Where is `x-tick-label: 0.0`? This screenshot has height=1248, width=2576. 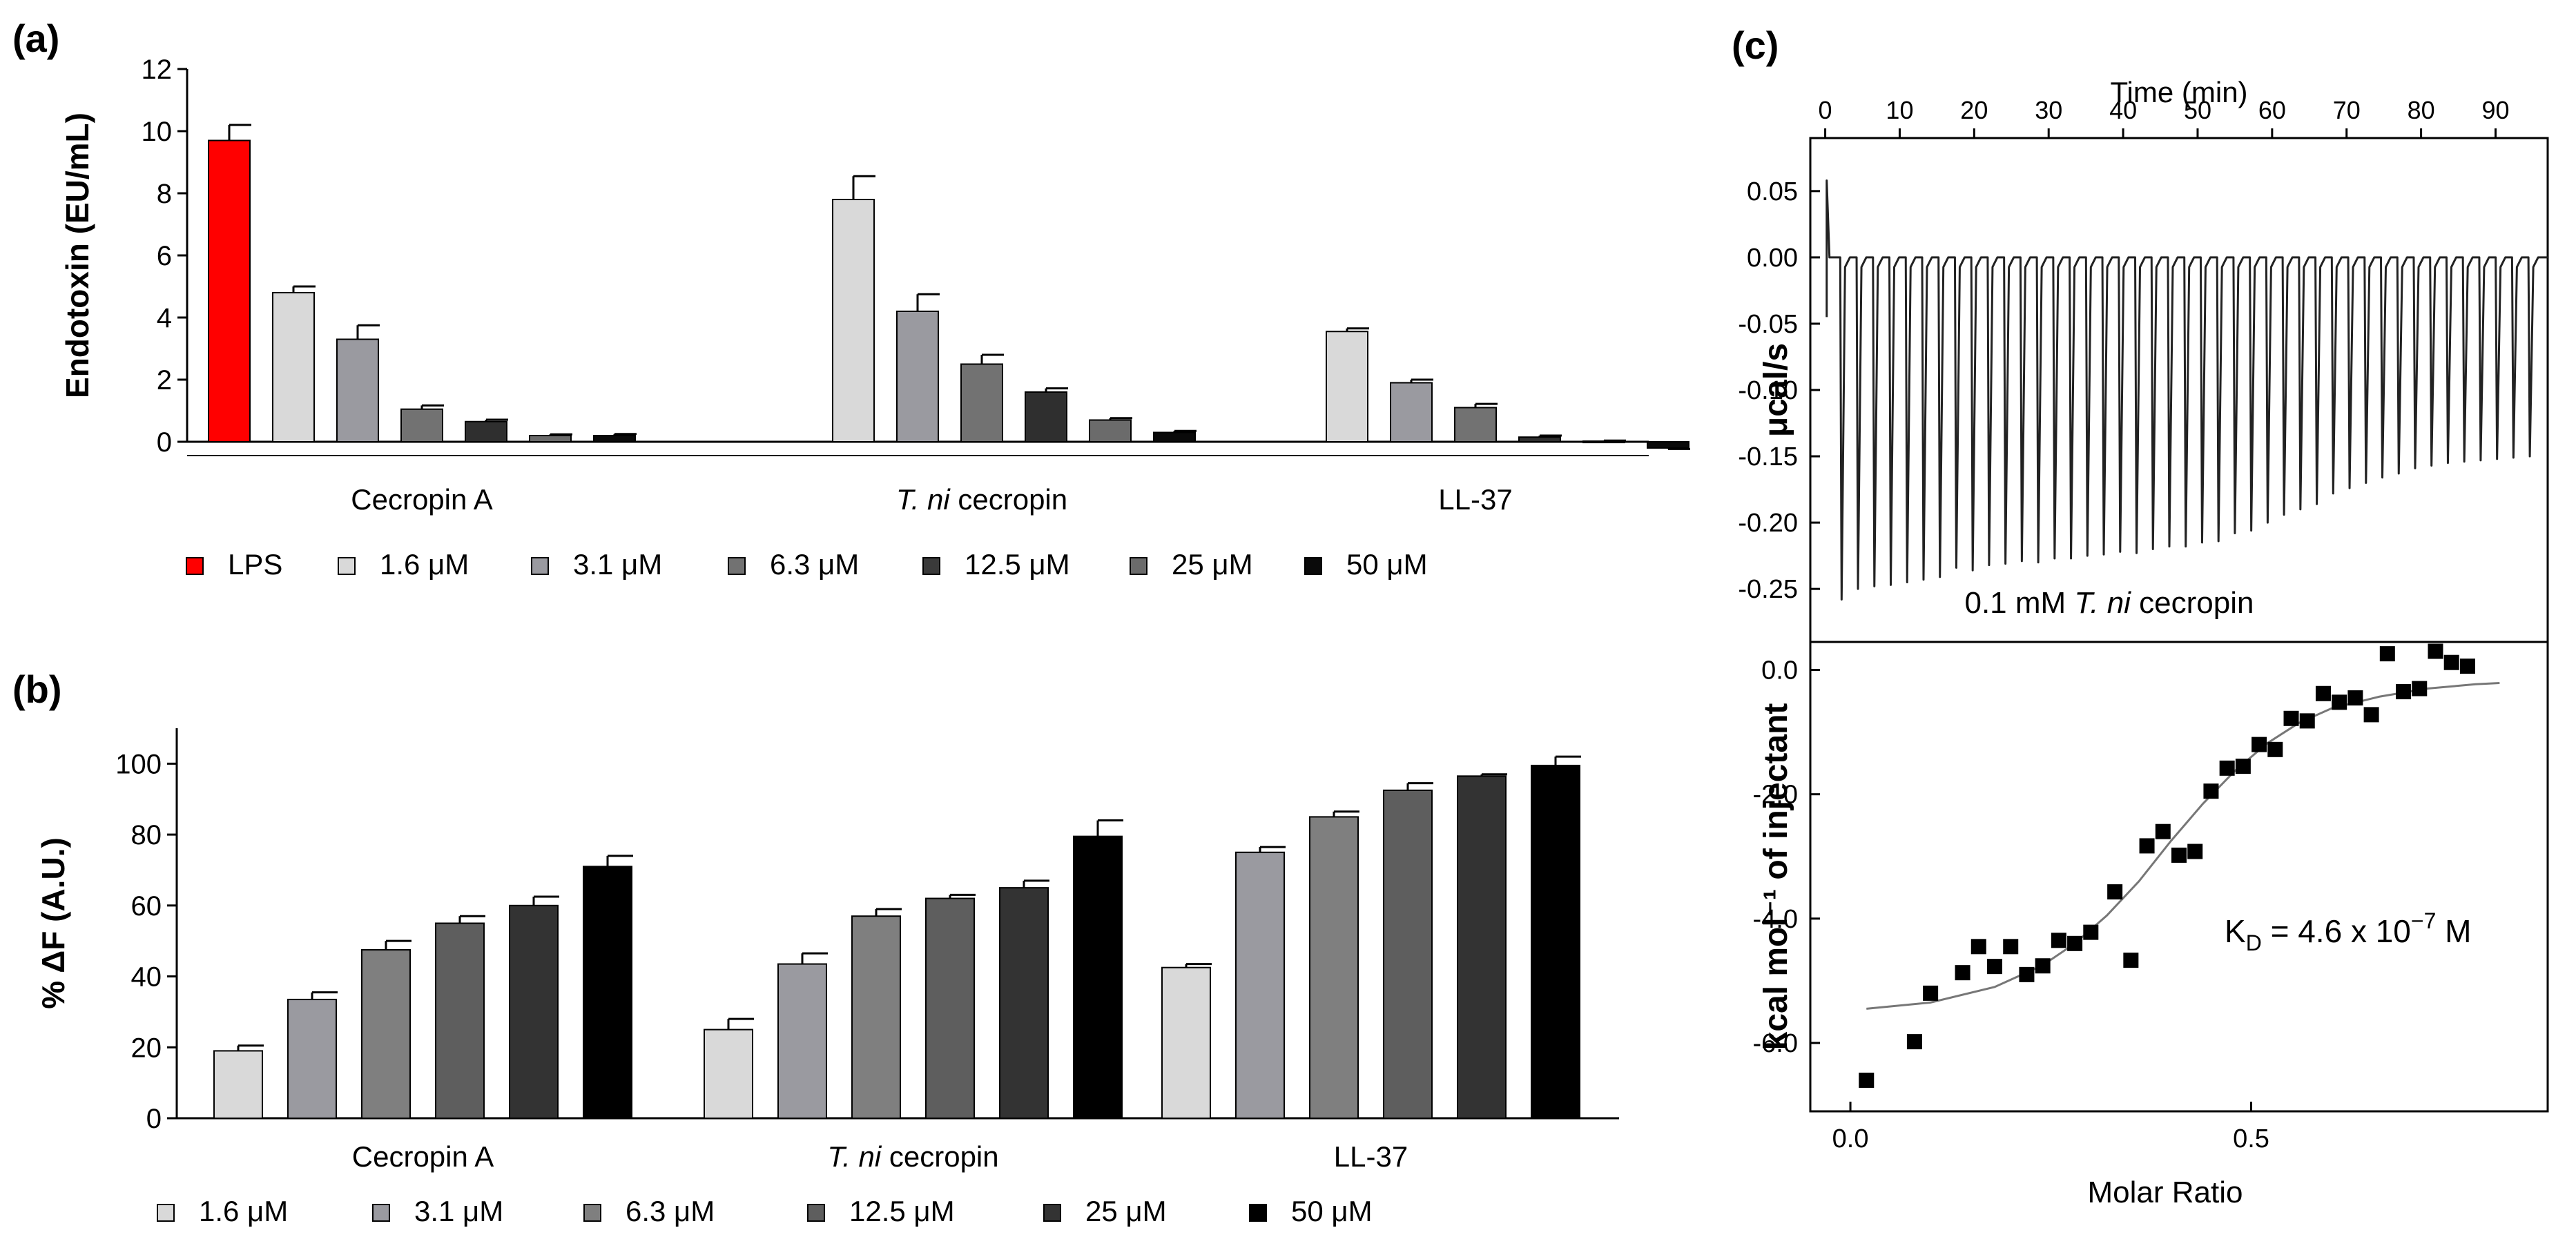
x-tick-label: 0.0 is located at coordinates (1850, 1138).